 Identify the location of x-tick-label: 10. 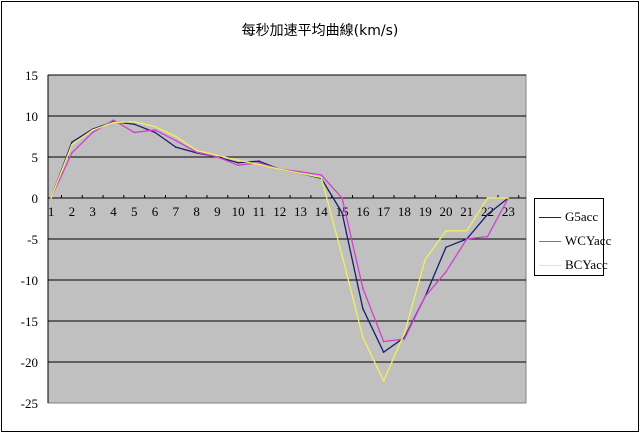
(238, 211).